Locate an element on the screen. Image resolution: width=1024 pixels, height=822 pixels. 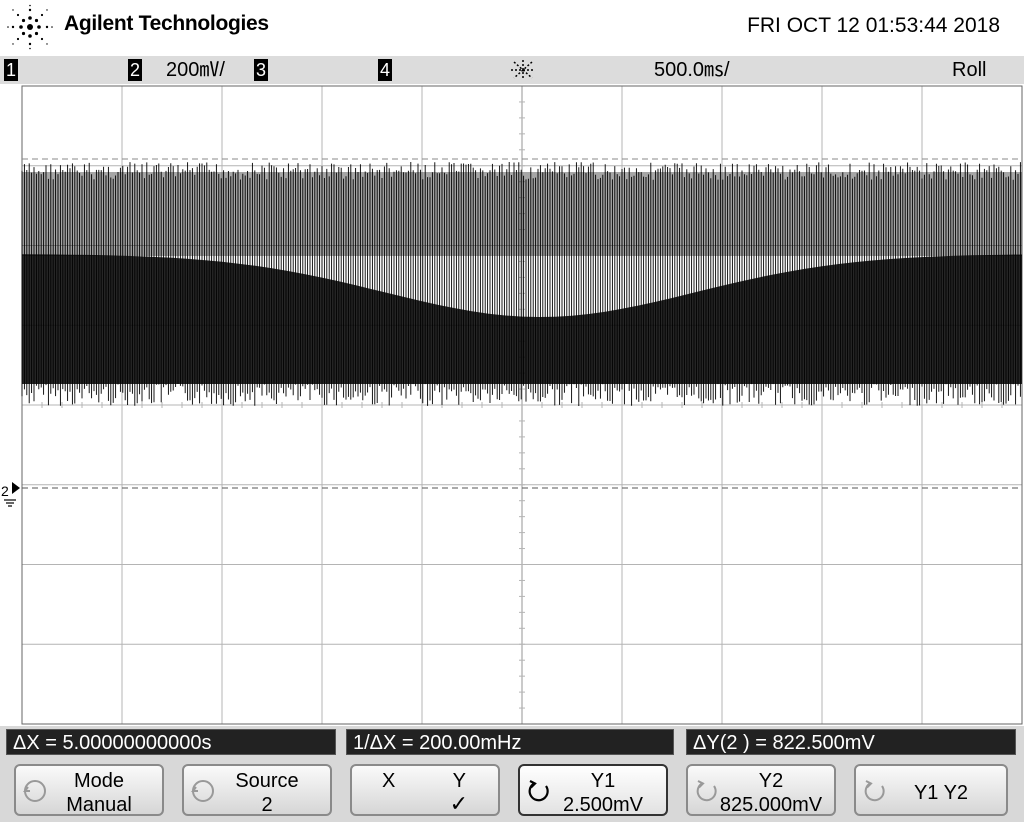
source-softkey-value: 2 is located at coordinates (267, 805).